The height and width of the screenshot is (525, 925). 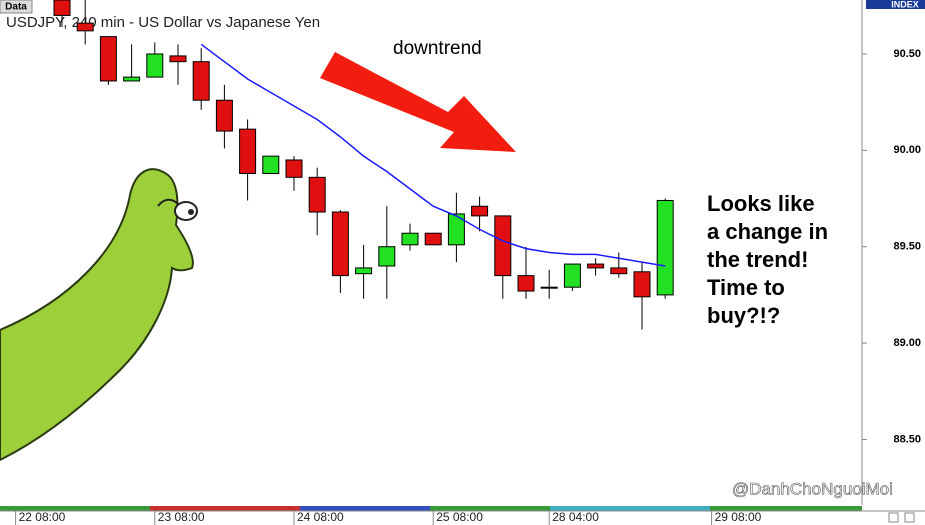 I want to click on x-tick-label: 29 08:00, so click(x=738, y=517).